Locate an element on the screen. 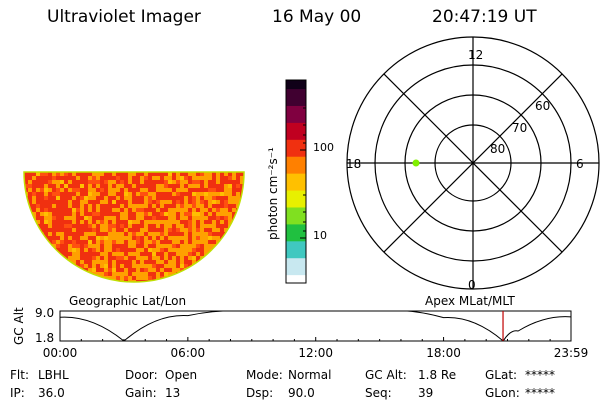 The height and width of the screenshot is (400, 600). info-label-glon: GLon: is located at coordinates (502, 393).